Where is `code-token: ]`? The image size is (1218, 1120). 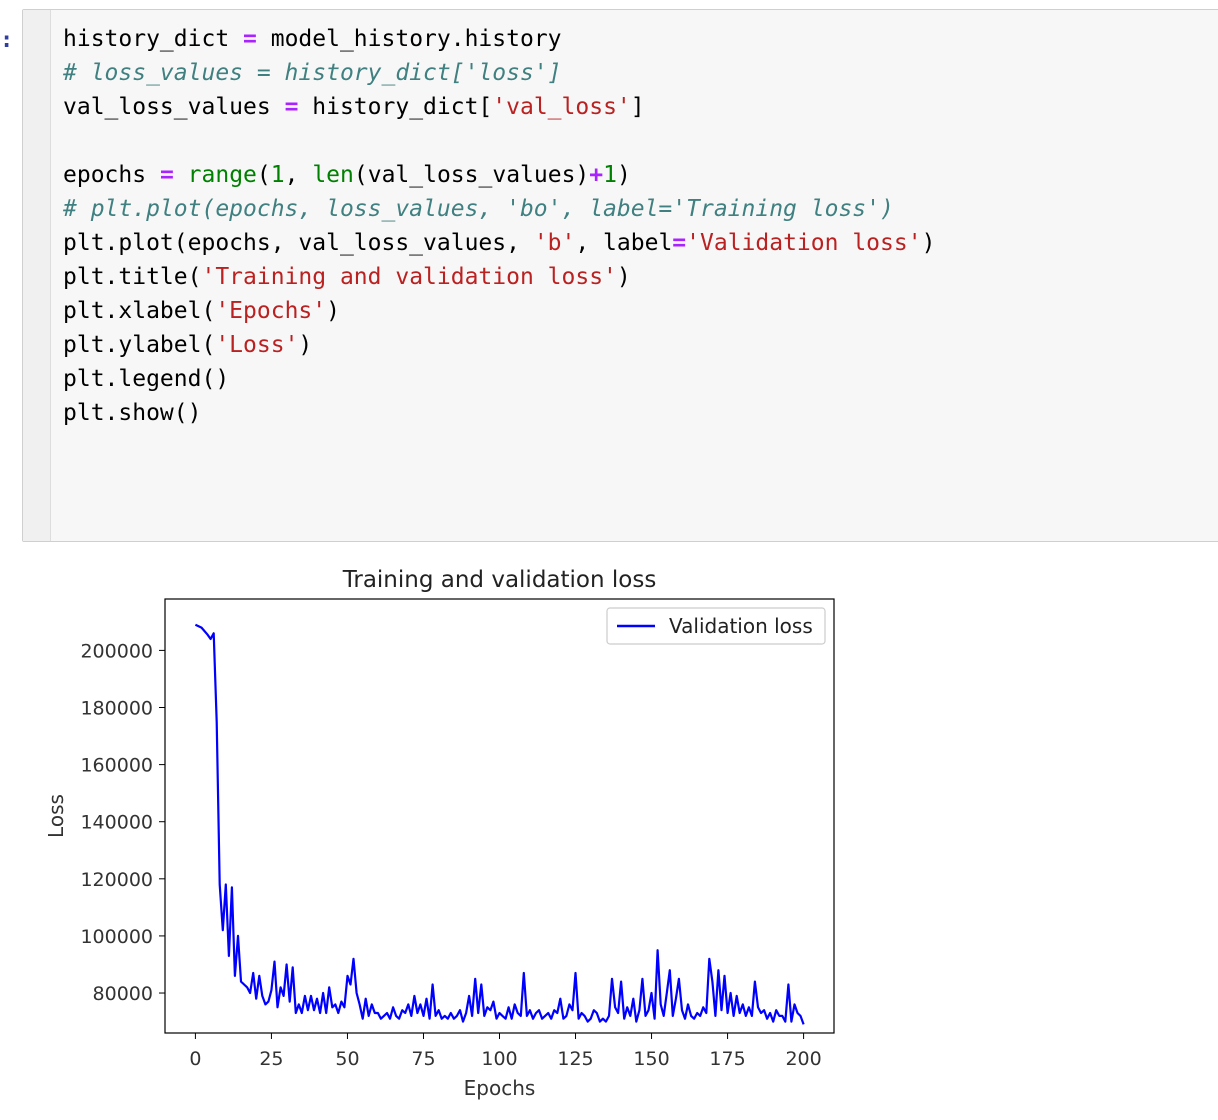 code-token: ] is located at coordinates (637, 107).